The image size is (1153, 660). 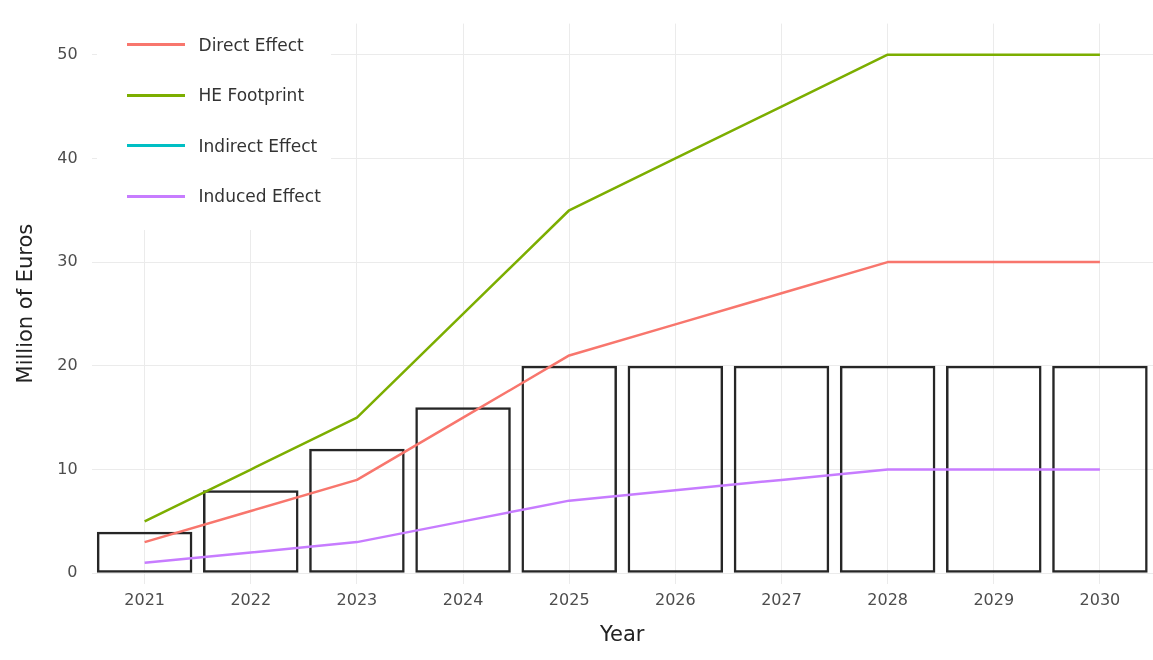 I want to click on x-tick-label: 2028, so click(x=887, y=600).